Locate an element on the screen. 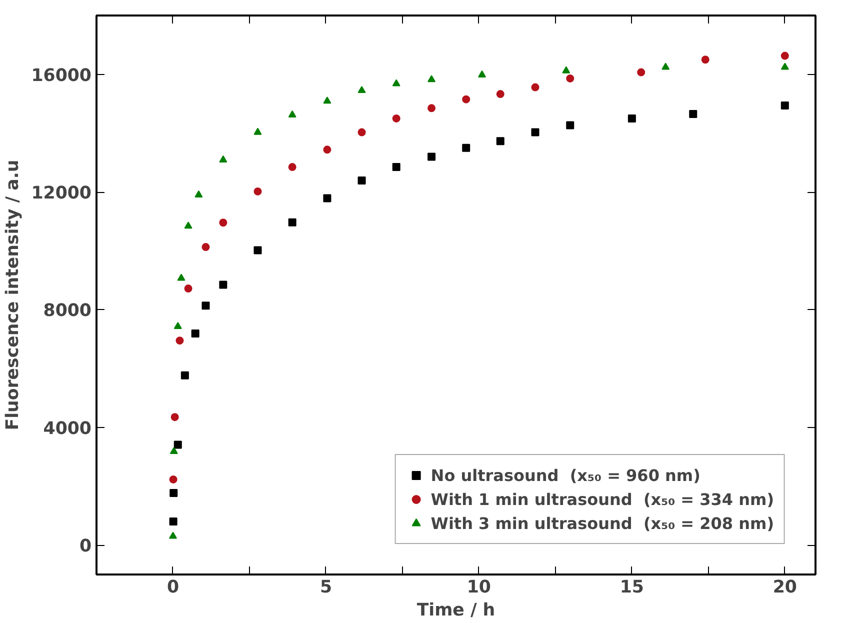 The image size is (843, 623). legend-label: With 1 min ultrasound (x₅₀ = 334 nm) is located at coordinates (602, 499).